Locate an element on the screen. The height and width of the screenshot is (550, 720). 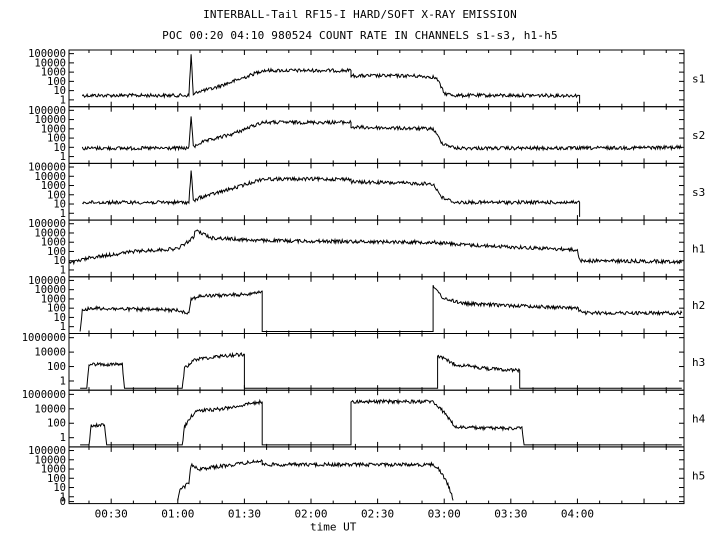
y-tick-label-h1: 100 is located at coordinates (56, 252).